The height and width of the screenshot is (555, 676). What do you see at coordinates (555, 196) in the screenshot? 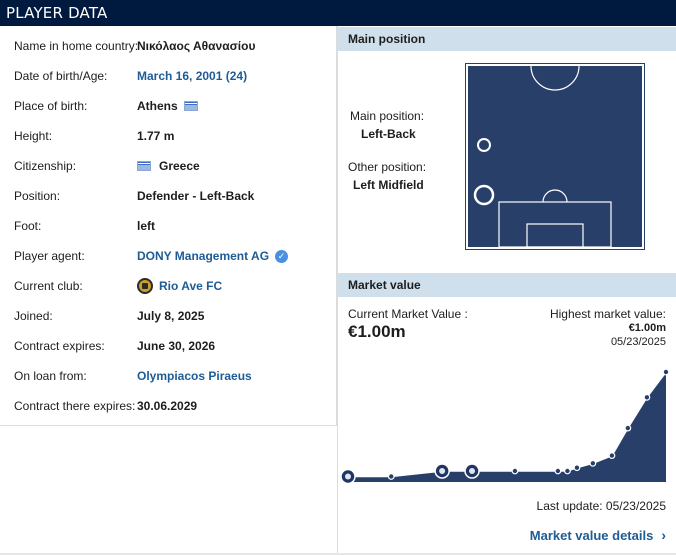
I see `pitch-penalty-arc` at bounding box center [555, 196].